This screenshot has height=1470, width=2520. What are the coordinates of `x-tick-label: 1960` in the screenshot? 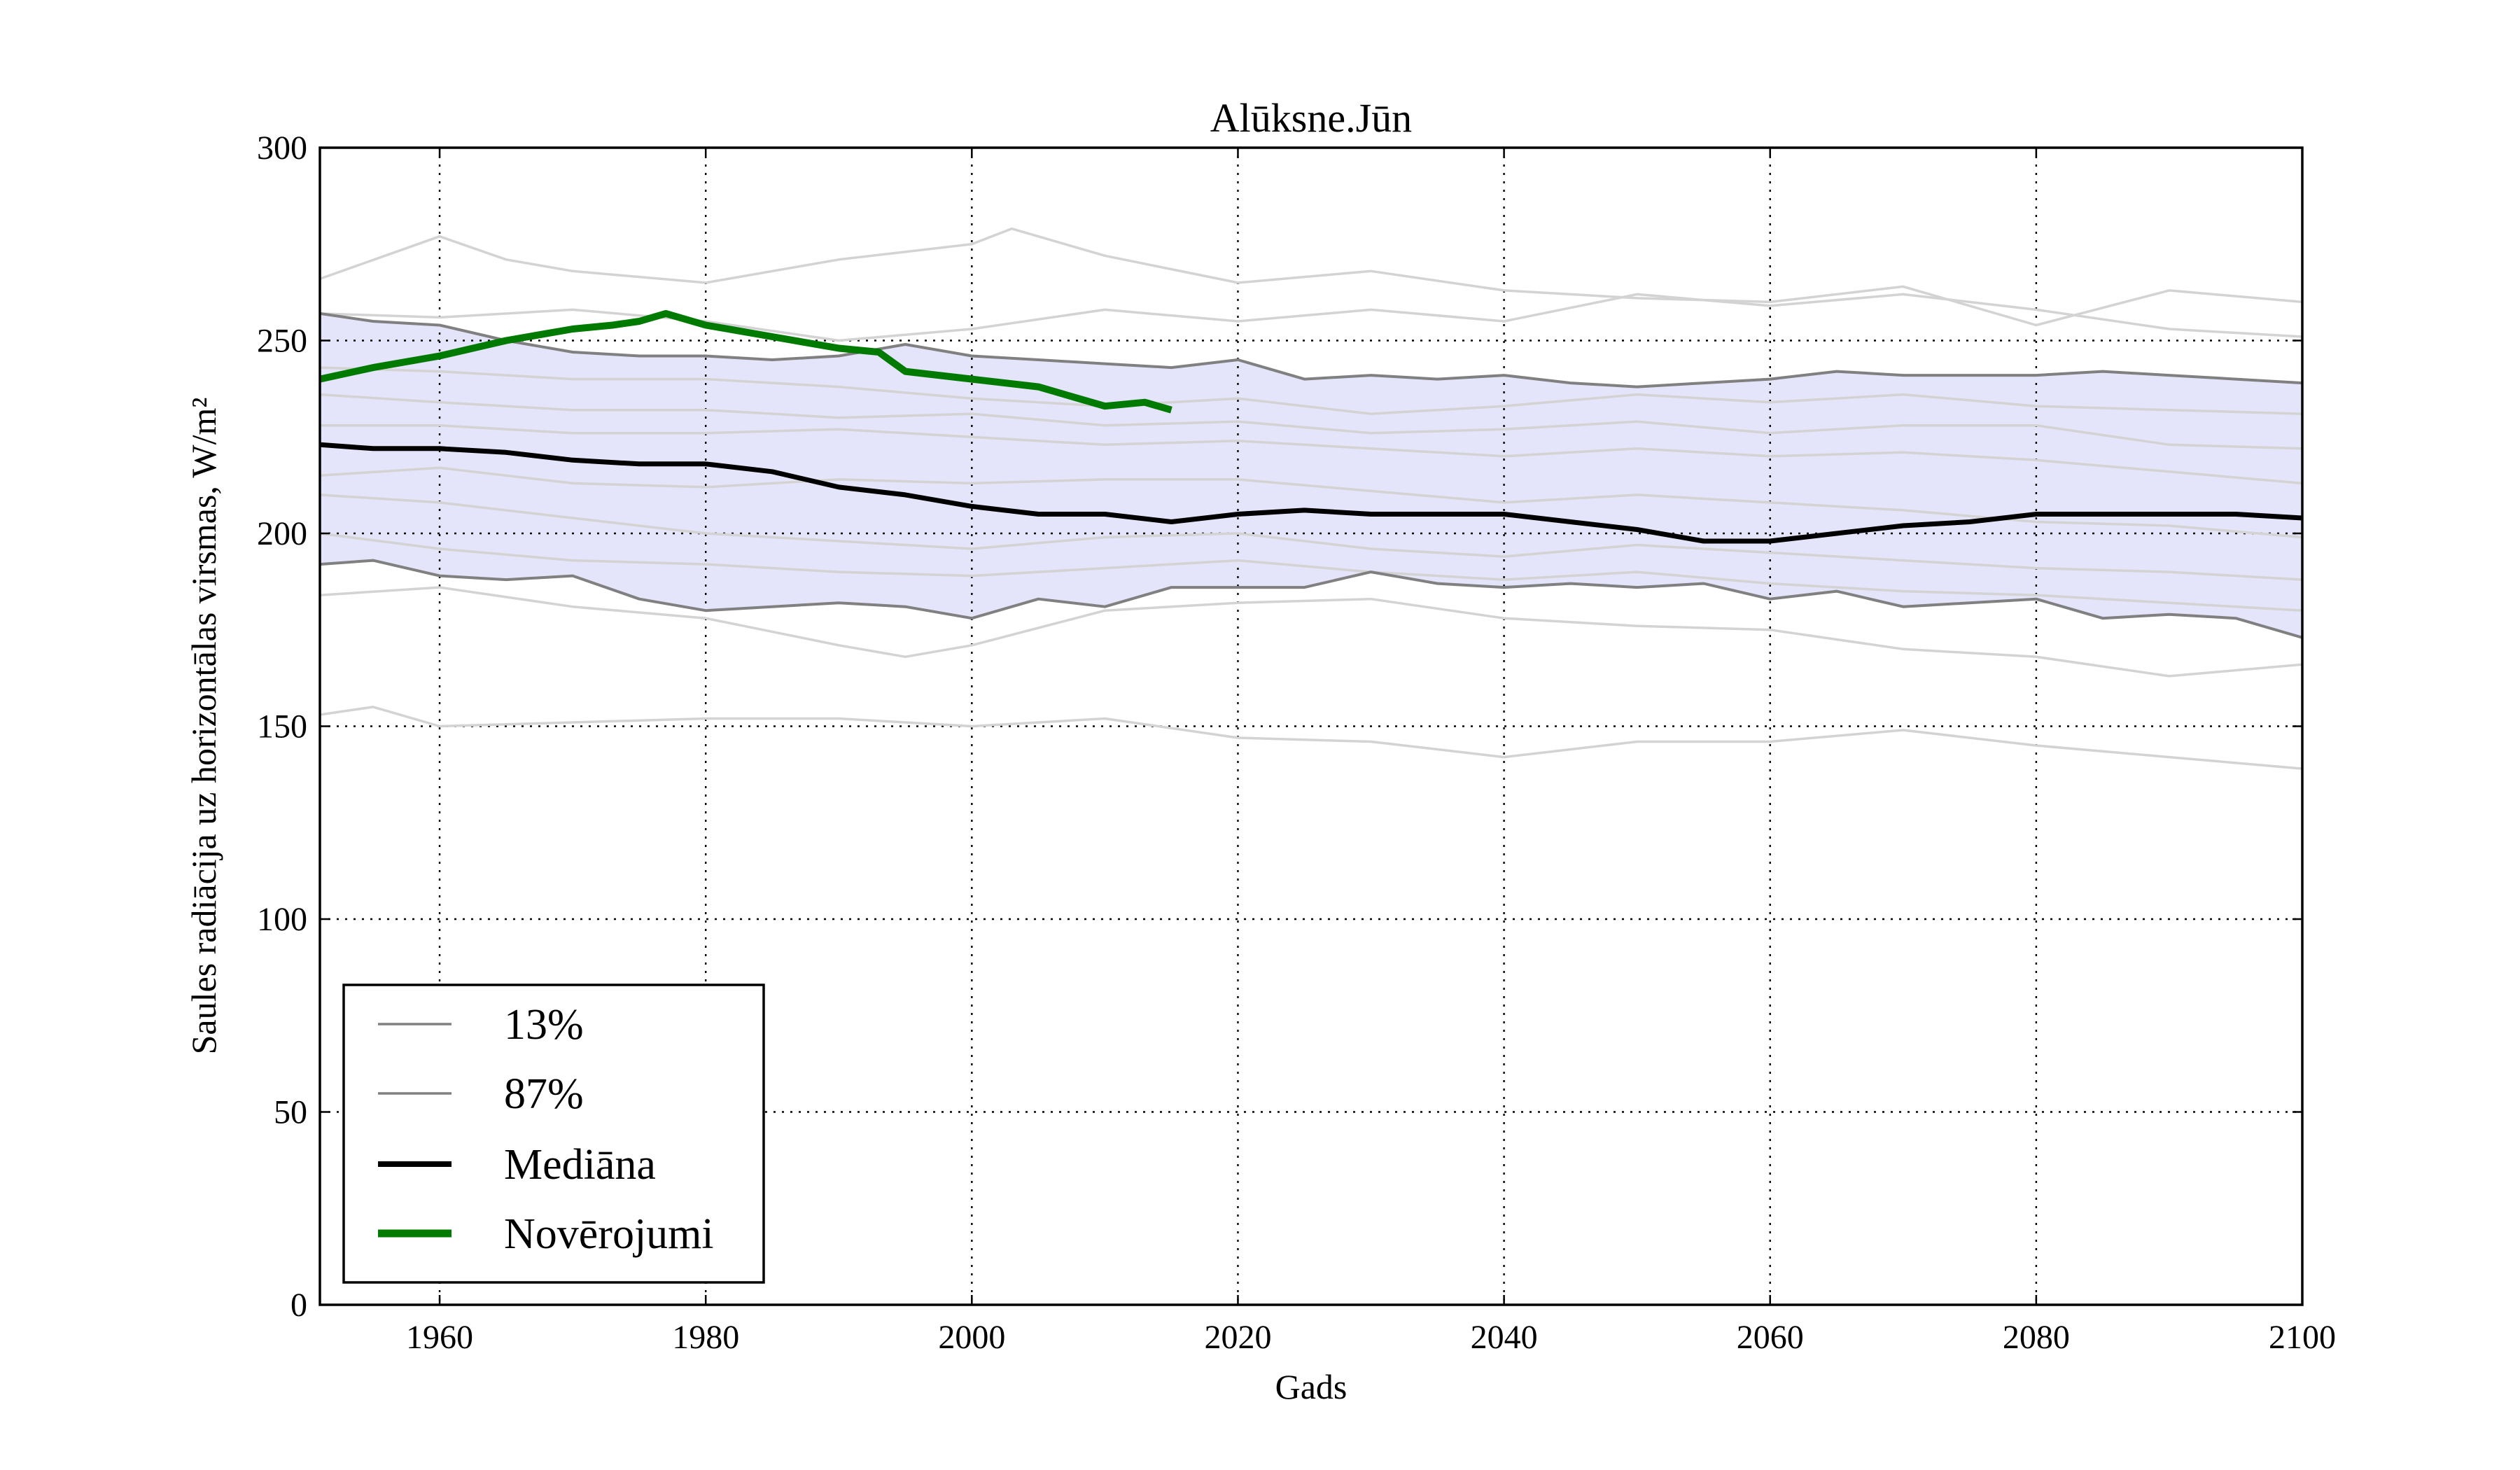 It's located at (439, 1337).